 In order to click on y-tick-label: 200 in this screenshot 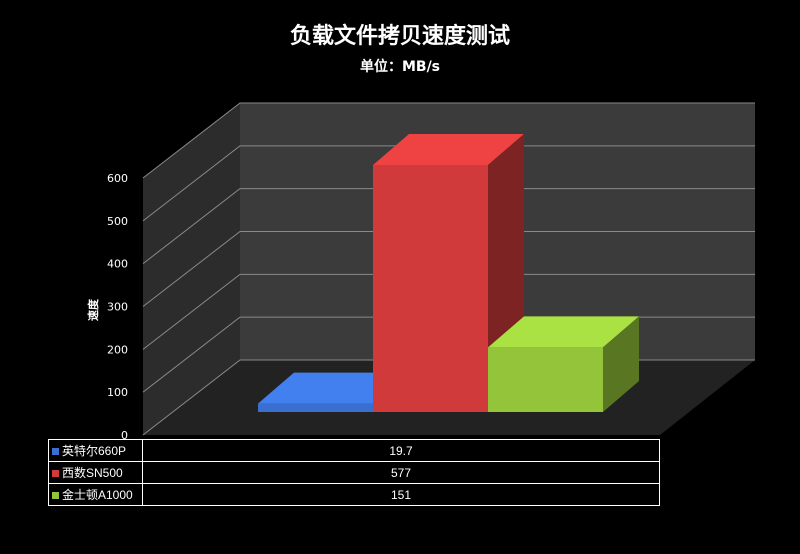, I will do `click(117, 349)`.